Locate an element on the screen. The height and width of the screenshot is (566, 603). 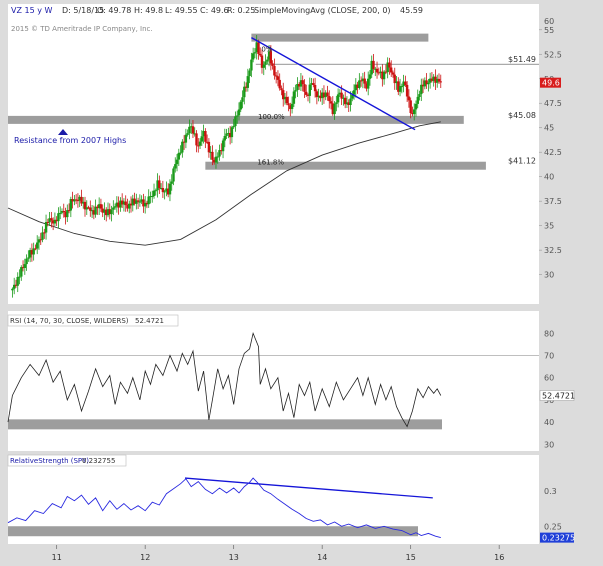
rsi-y-tick-label: 80 is located at coordinates (549, 333).